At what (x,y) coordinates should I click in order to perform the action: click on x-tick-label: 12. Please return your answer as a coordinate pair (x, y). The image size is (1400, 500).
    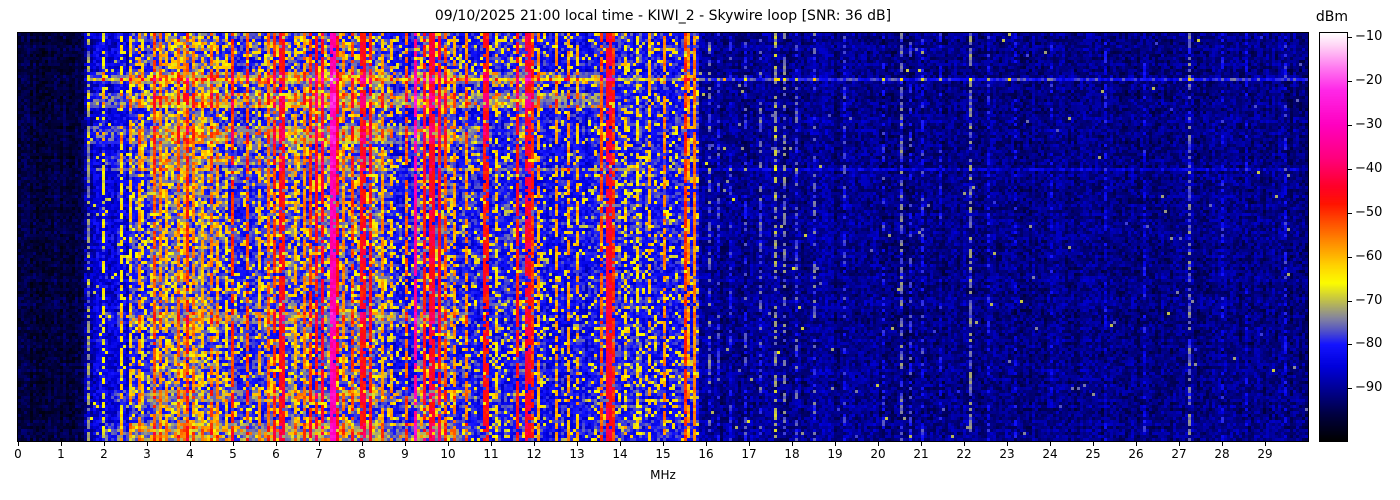
    Looking at the image, I should click on (534, 454).